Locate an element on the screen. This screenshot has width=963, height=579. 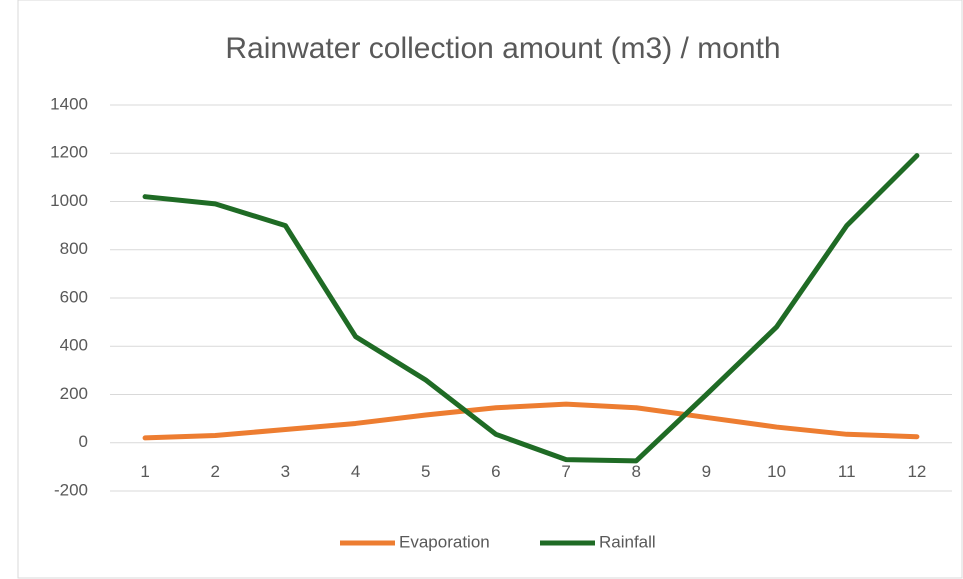
chart-title: Rainwater collection amount (m3) / month is located at coordinates (502, 48).